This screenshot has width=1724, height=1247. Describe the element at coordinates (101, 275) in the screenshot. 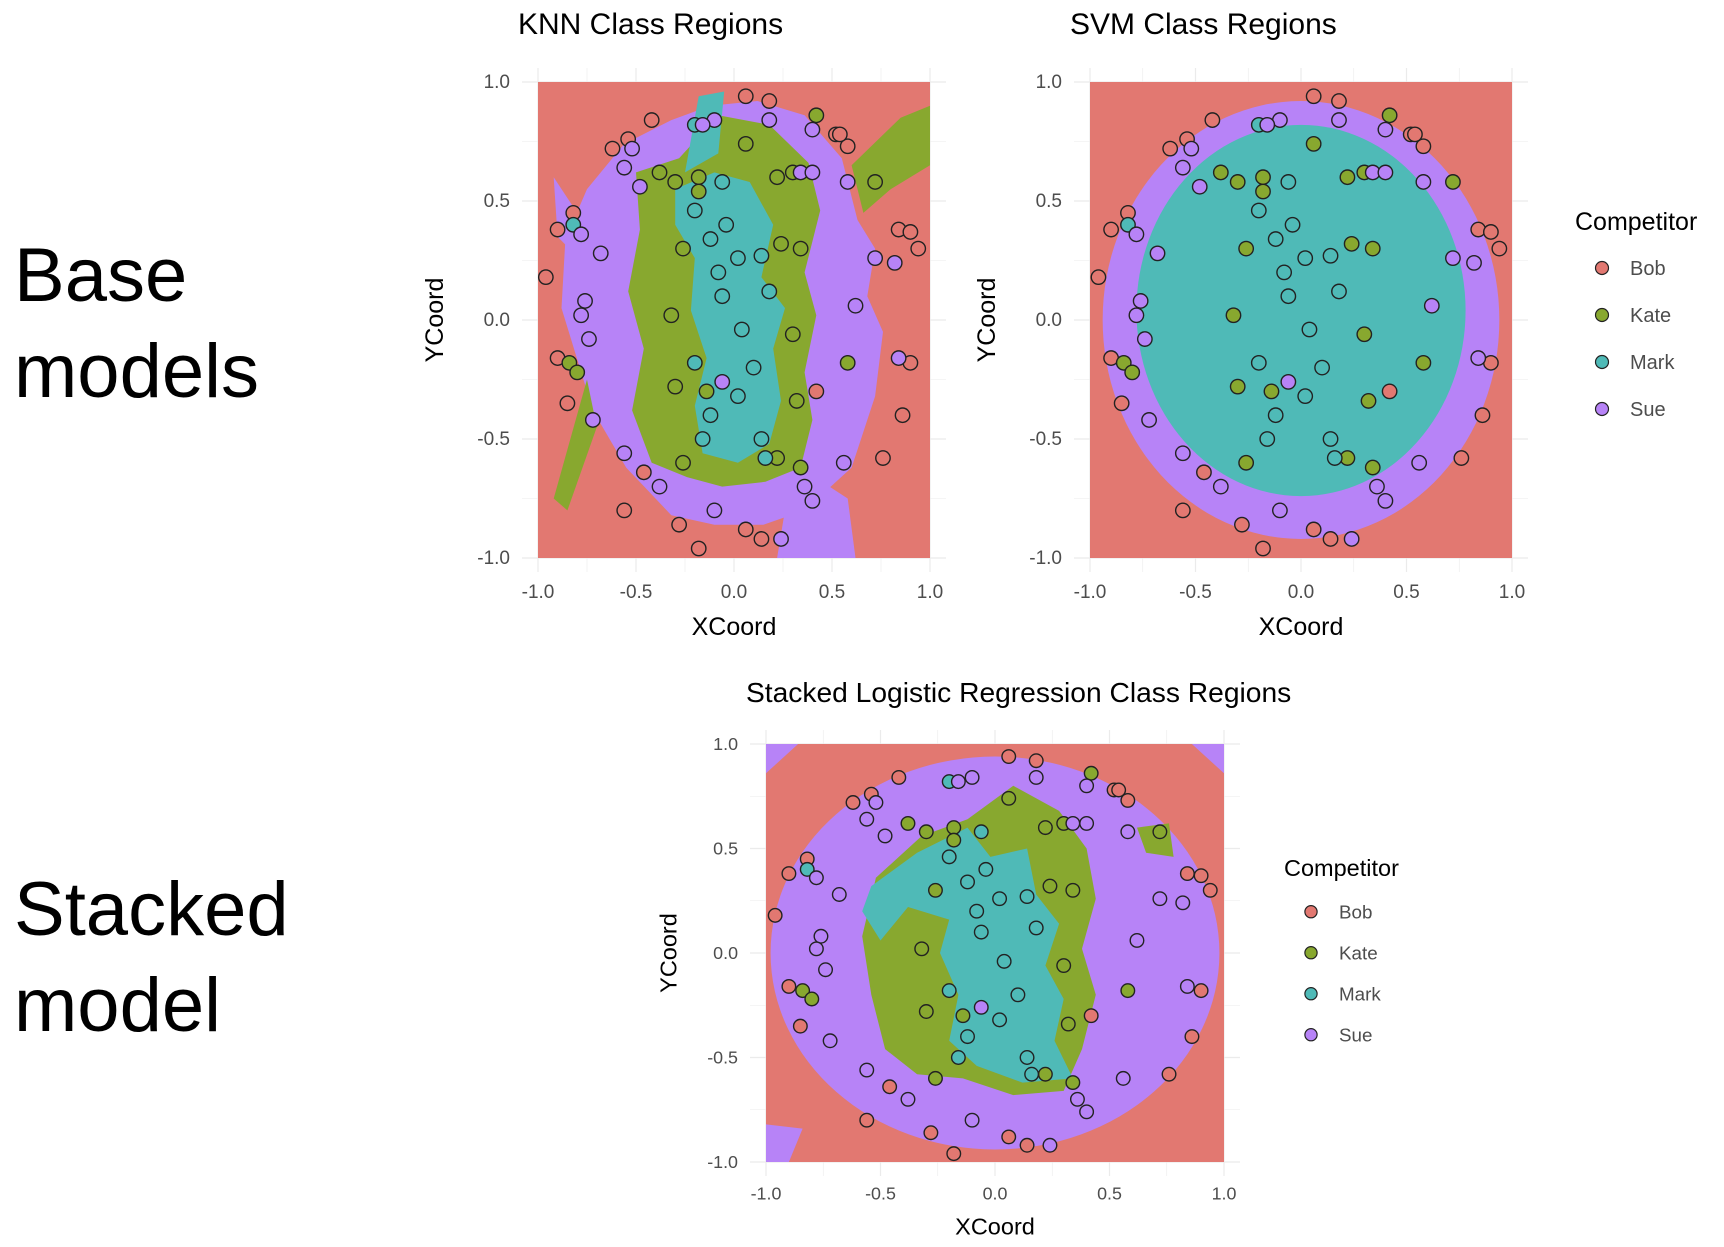

I see `row-label-base-line1: Base` at that location.